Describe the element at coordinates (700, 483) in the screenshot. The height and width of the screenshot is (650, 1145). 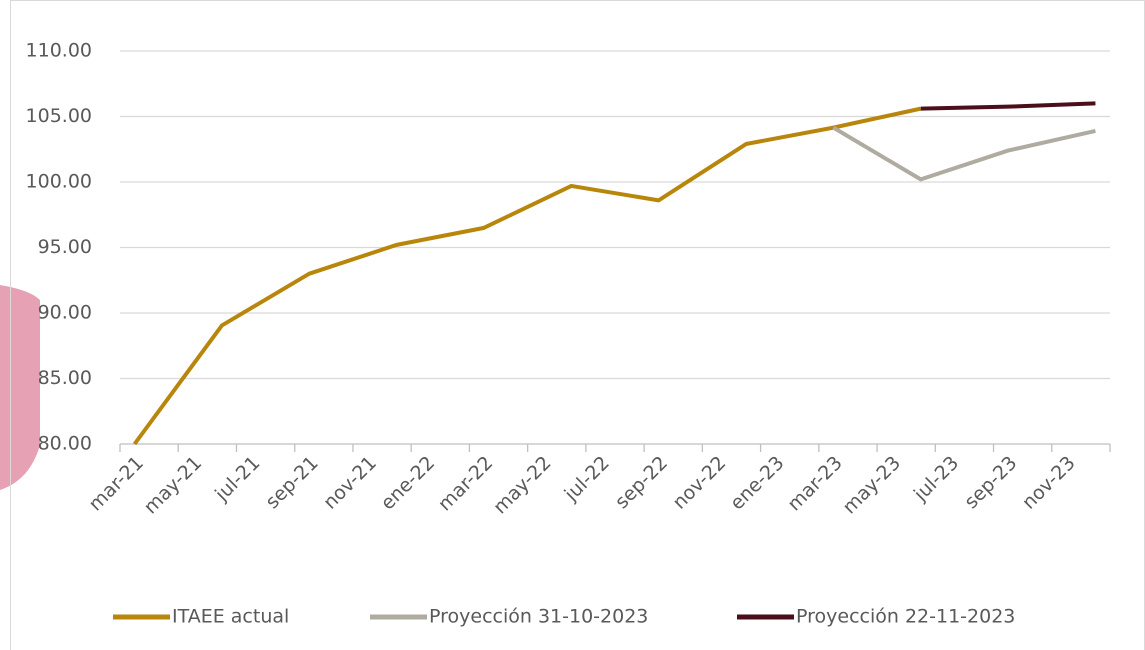
I see `x-tick-label: nov-22` at that location.